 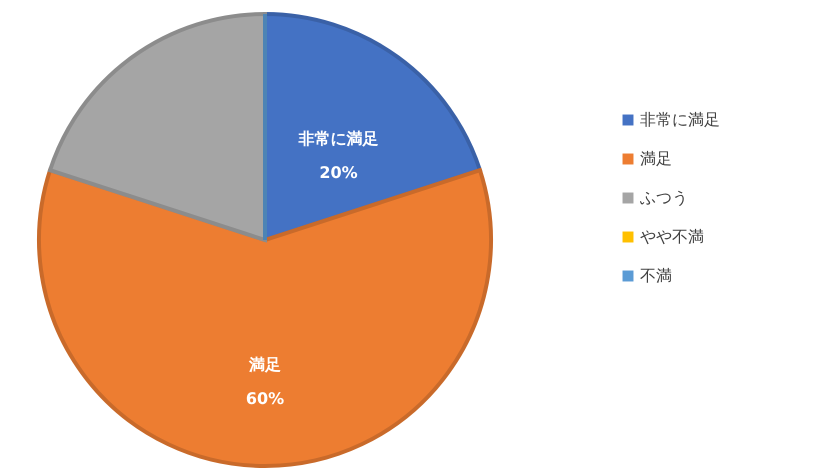 I want to click on slice-label: 非常に満足, so click(x=337, y=138).